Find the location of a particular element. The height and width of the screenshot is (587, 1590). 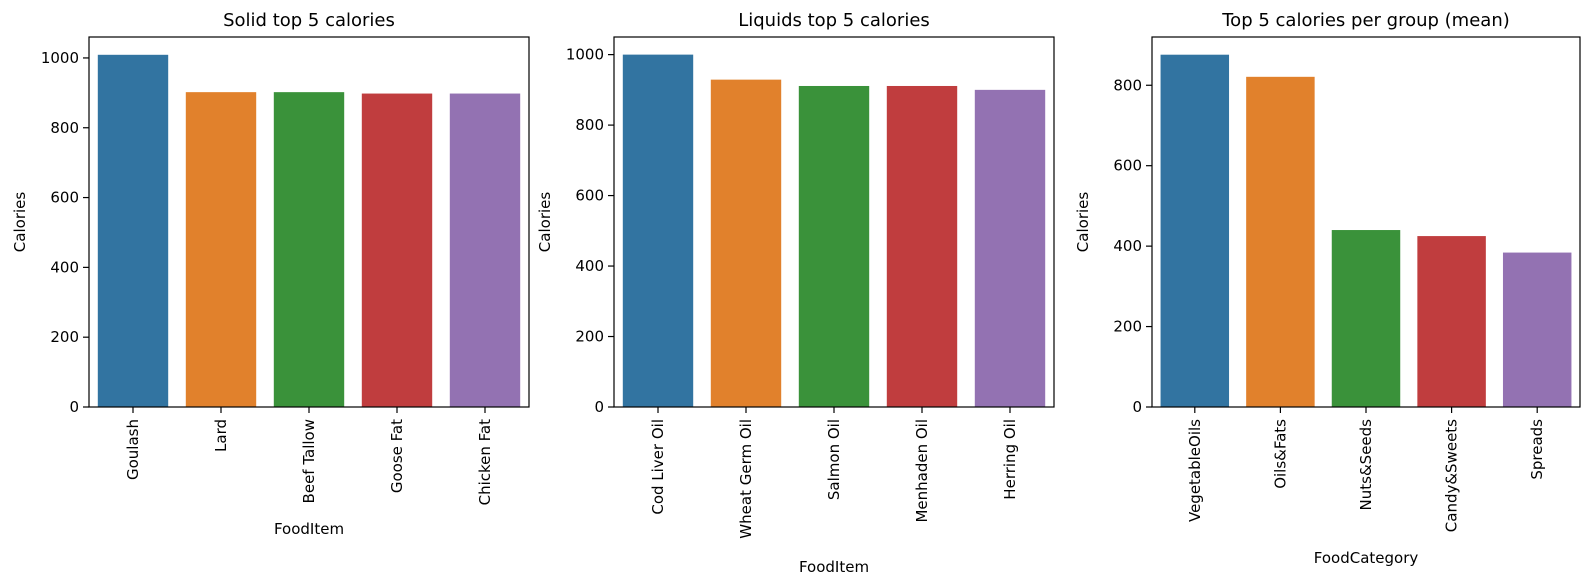

x-tick-label: Cod Liver Oil is located at coordinates (658, 467).